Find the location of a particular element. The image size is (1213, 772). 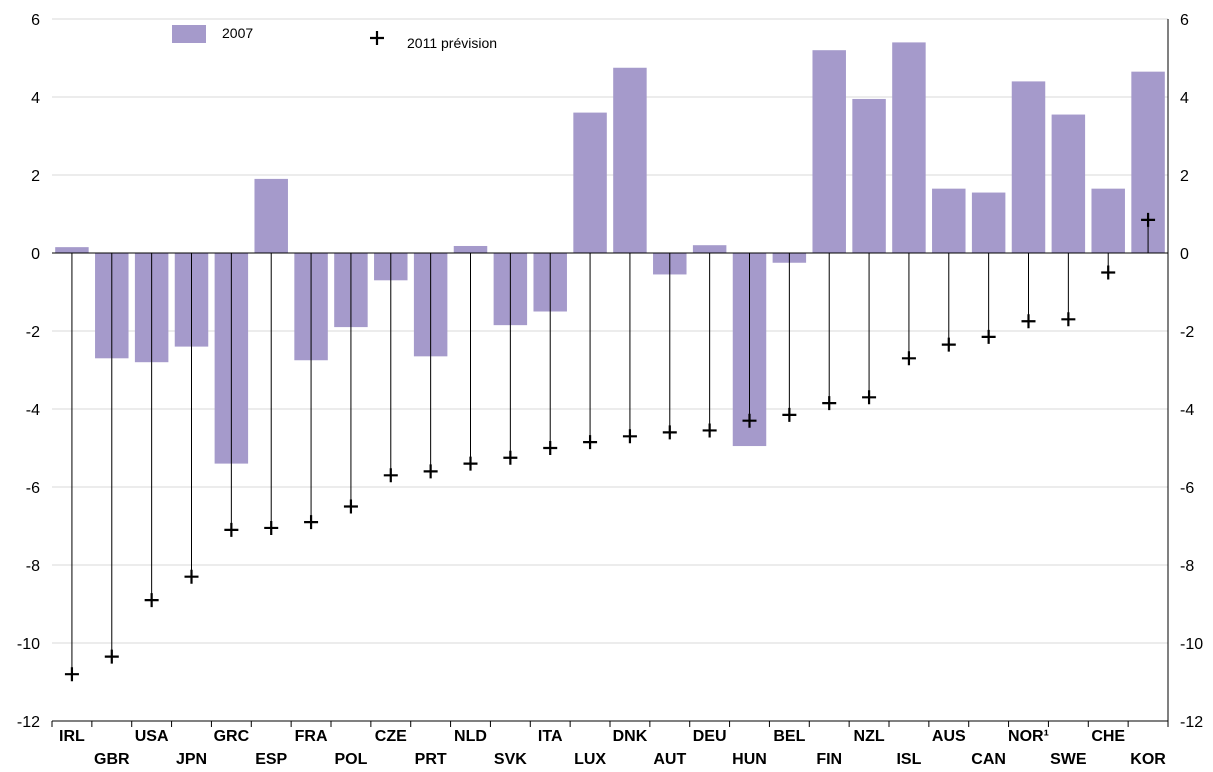

category-label-fin: FIN is located at coordinates (829, 759).